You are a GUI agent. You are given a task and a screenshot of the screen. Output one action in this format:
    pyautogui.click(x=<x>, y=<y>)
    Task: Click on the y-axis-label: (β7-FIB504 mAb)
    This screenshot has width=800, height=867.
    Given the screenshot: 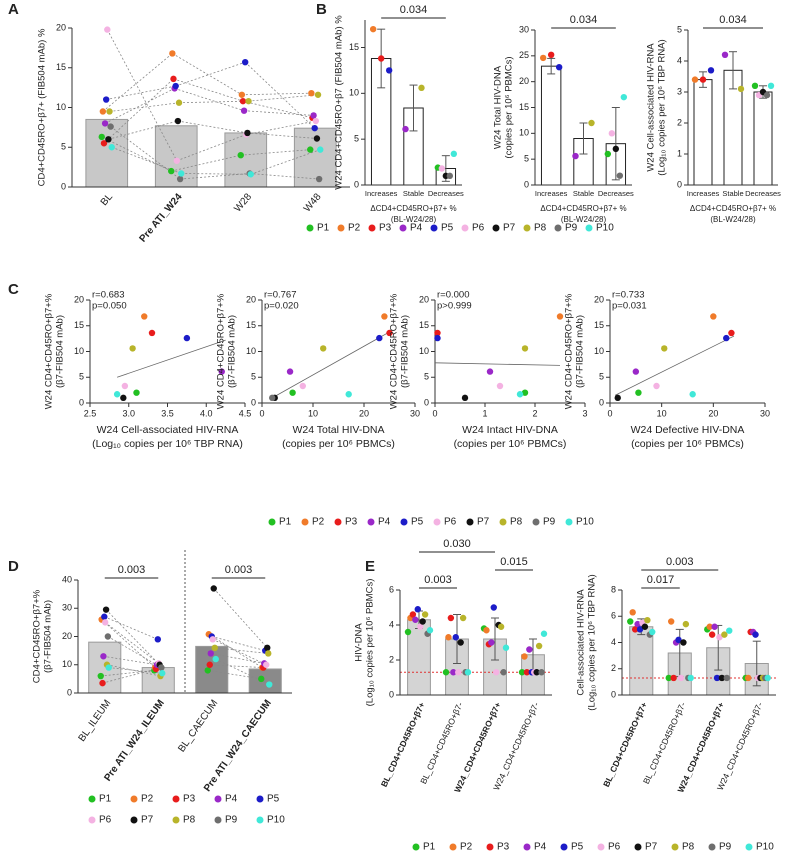 What is the action you would take?
    pyautogui.click(x=580, y=351)
    